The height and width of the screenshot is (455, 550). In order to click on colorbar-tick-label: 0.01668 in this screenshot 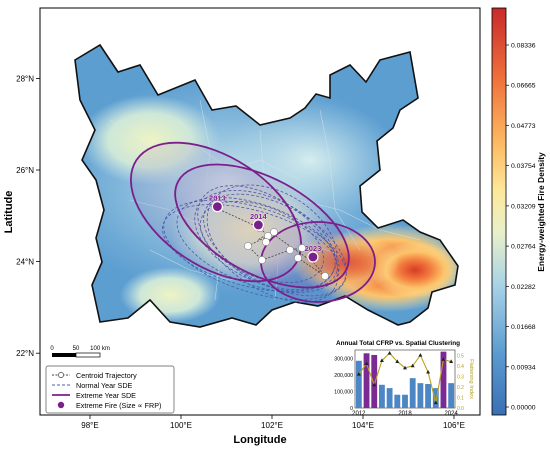, I will do `click(523, 327)`.